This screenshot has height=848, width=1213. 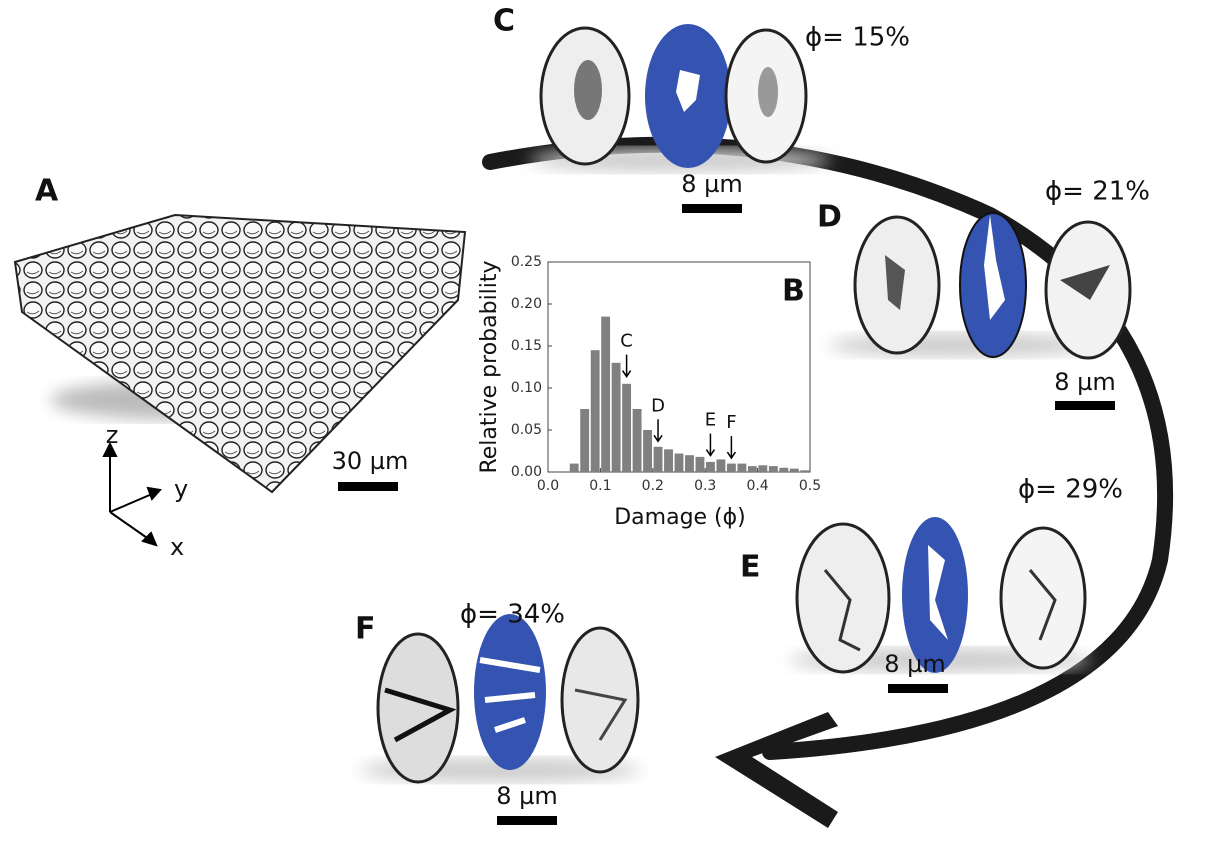 I want to click on tissue-block, so click(x=240, y=353).